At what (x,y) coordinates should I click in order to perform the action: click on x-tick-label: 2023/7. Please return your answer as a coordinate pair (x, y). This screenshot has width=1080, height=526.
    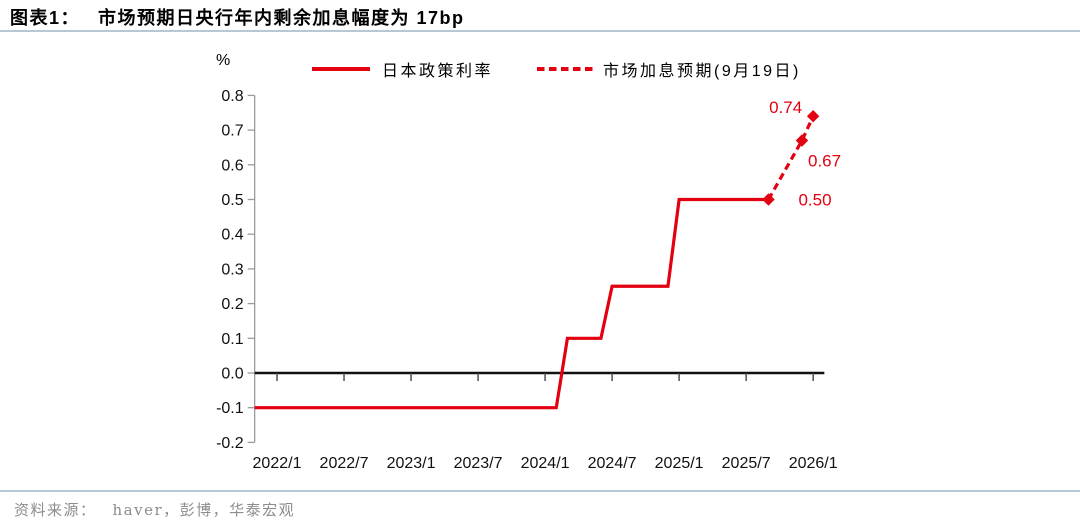
    Looking at the image, I should click on (478, 463).